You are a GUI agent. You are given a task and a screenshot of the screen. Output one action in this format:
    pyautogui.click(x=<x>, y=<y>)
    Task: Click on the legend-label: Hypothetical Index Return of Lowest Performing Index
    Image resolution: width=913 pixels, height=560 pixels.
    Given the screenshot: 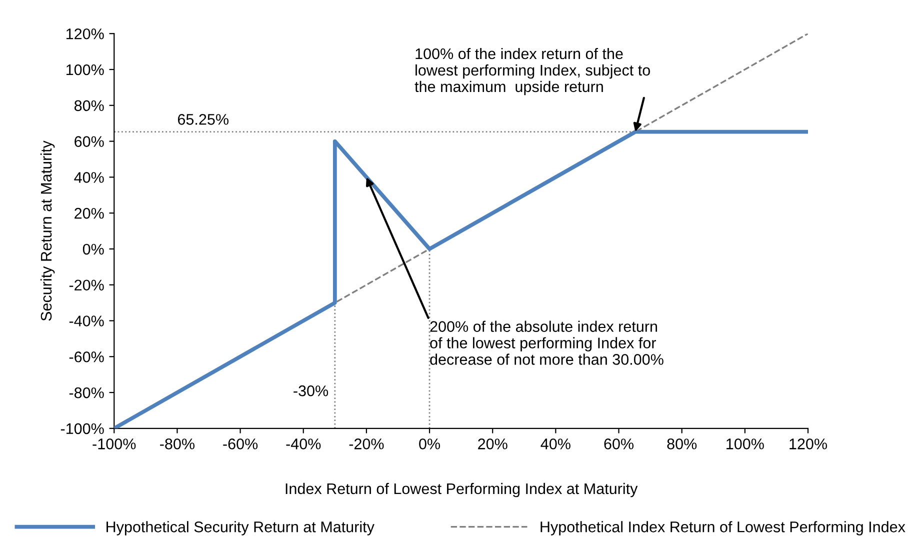 What is the action you would take?
    pyautogui.click(x=723, y=528)
    